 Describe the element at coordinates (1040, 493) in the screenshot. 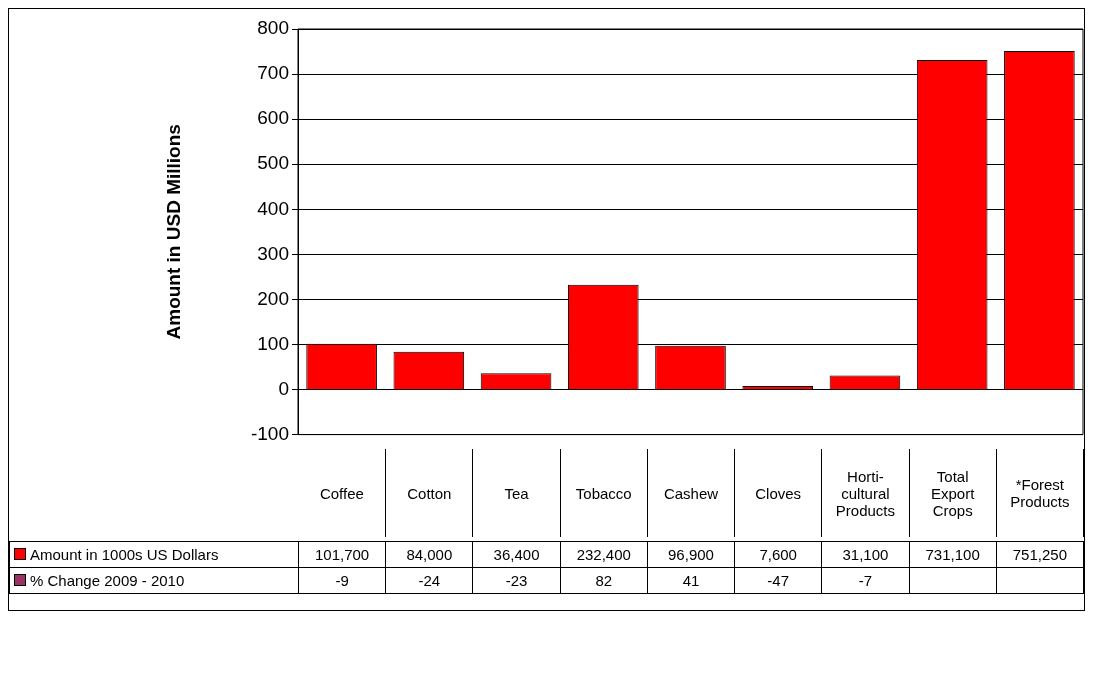

I see `x-tick-label: *Forest Products` at that location.